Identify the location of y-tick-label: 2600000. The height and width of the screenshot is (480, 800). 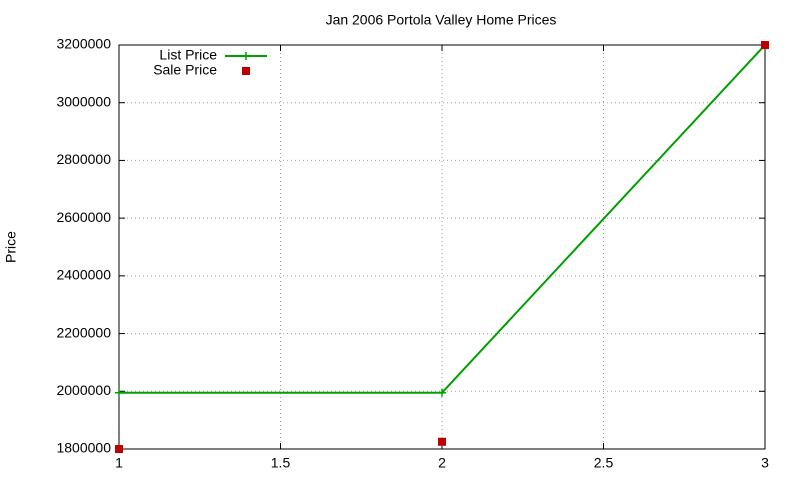
(83, 217).